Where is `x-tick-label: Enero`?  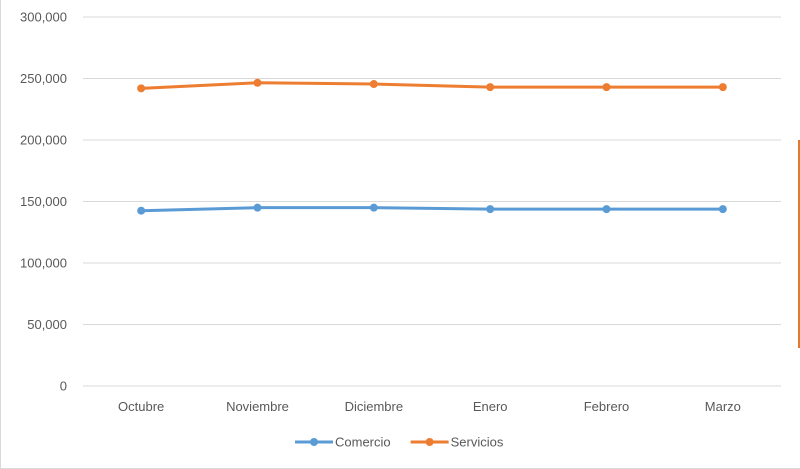
x-tick-label: Enero is located at coordinates (490, 406).